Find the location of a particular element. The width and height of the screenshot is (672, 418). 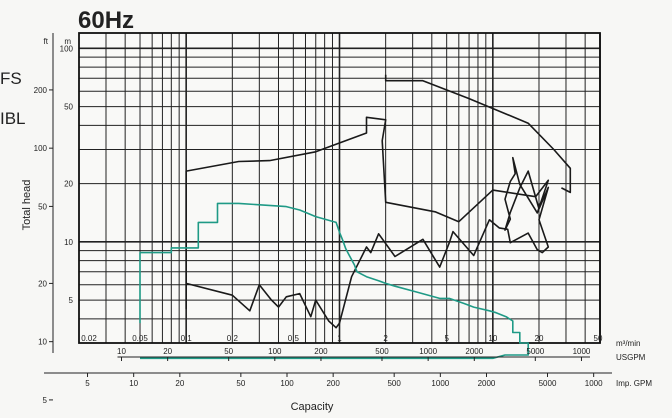

x-tick-label-m3min: 0.2 is located at coordinates (233, 338).